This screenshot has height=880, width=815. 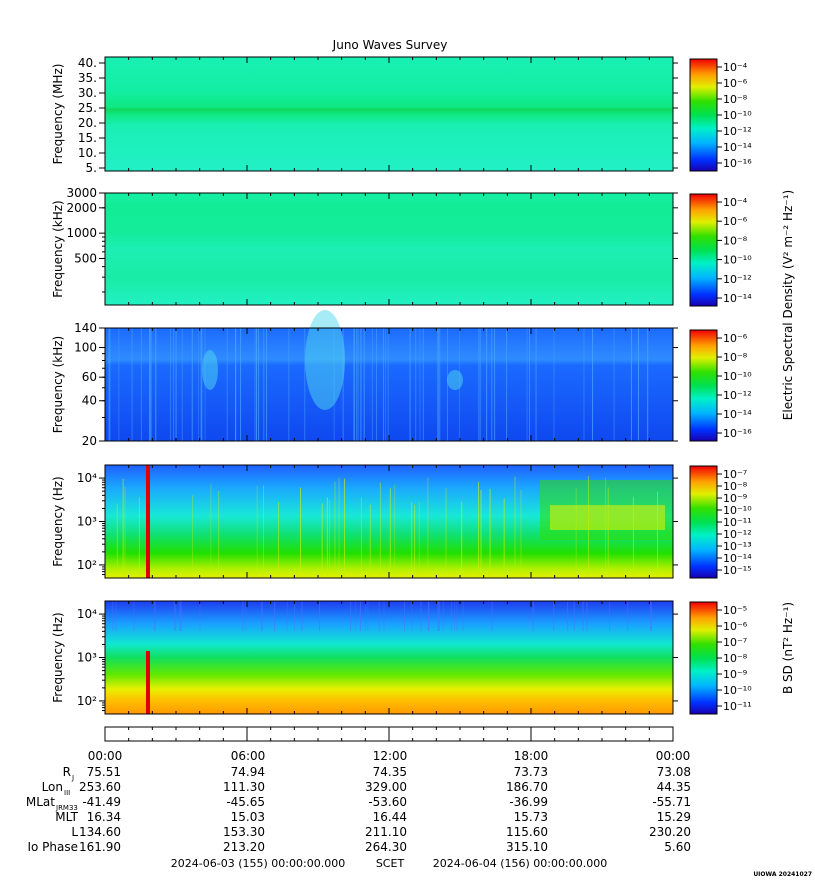 I want to click on ephemeris-value: 74.35, so click(x=390, y=772).